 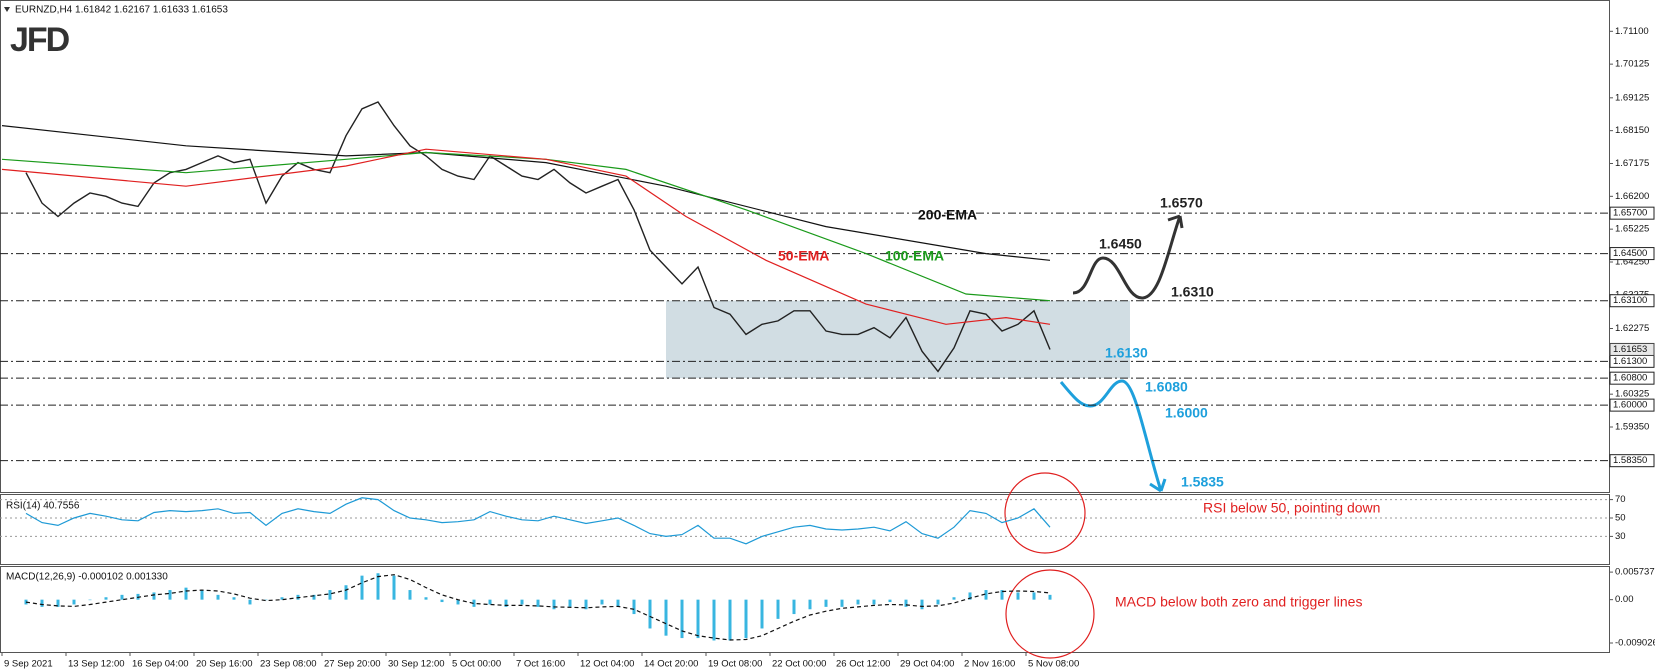 What do you see at coordinates (96, 664) in the screenshot?
I see `x-tick-label: 13 Sep 12:00` at bounding box center [96, 664].